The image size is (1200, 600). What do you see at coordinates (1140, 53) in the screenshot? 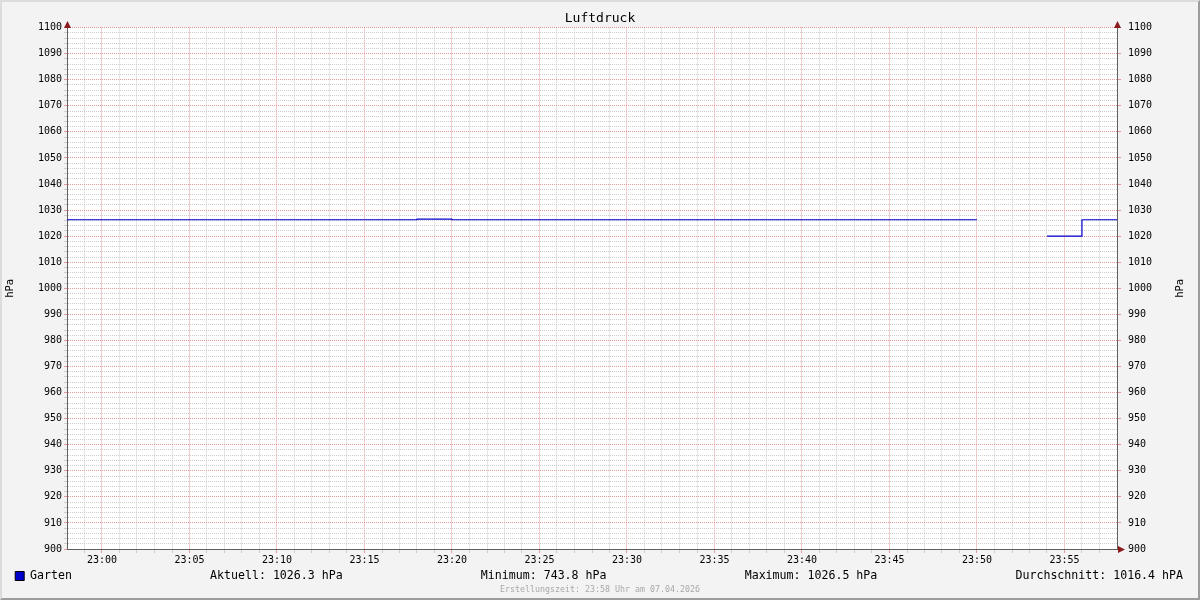
I see `y2-tick-label: 1090` at bounding box center [1140, 53].